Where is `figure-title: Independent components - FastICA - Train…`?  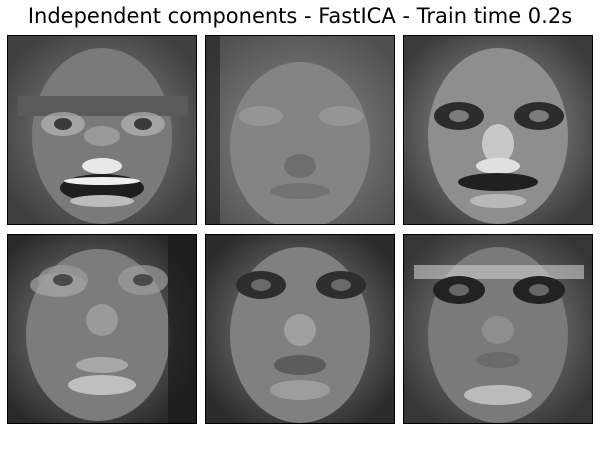 figure-title: Independent components - FastICA - Train… is located at coordinates (300, 16).